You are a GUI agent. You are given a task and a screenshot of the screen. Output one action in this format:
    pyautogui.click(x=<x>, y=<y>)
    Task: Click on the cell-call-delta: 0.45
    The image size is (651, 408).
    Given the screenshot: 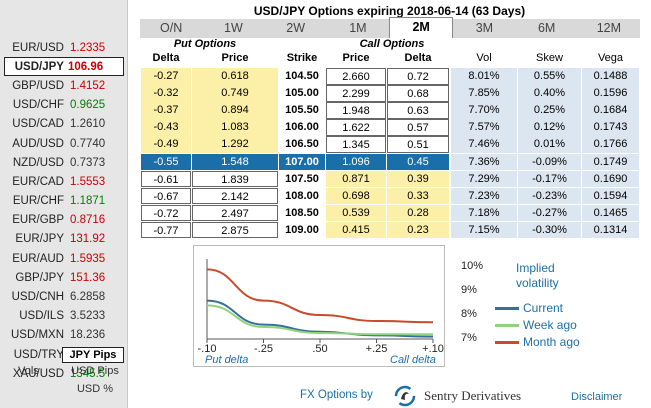 What is the action you would take?
    pyautogui.click(x=418, y=162)
    